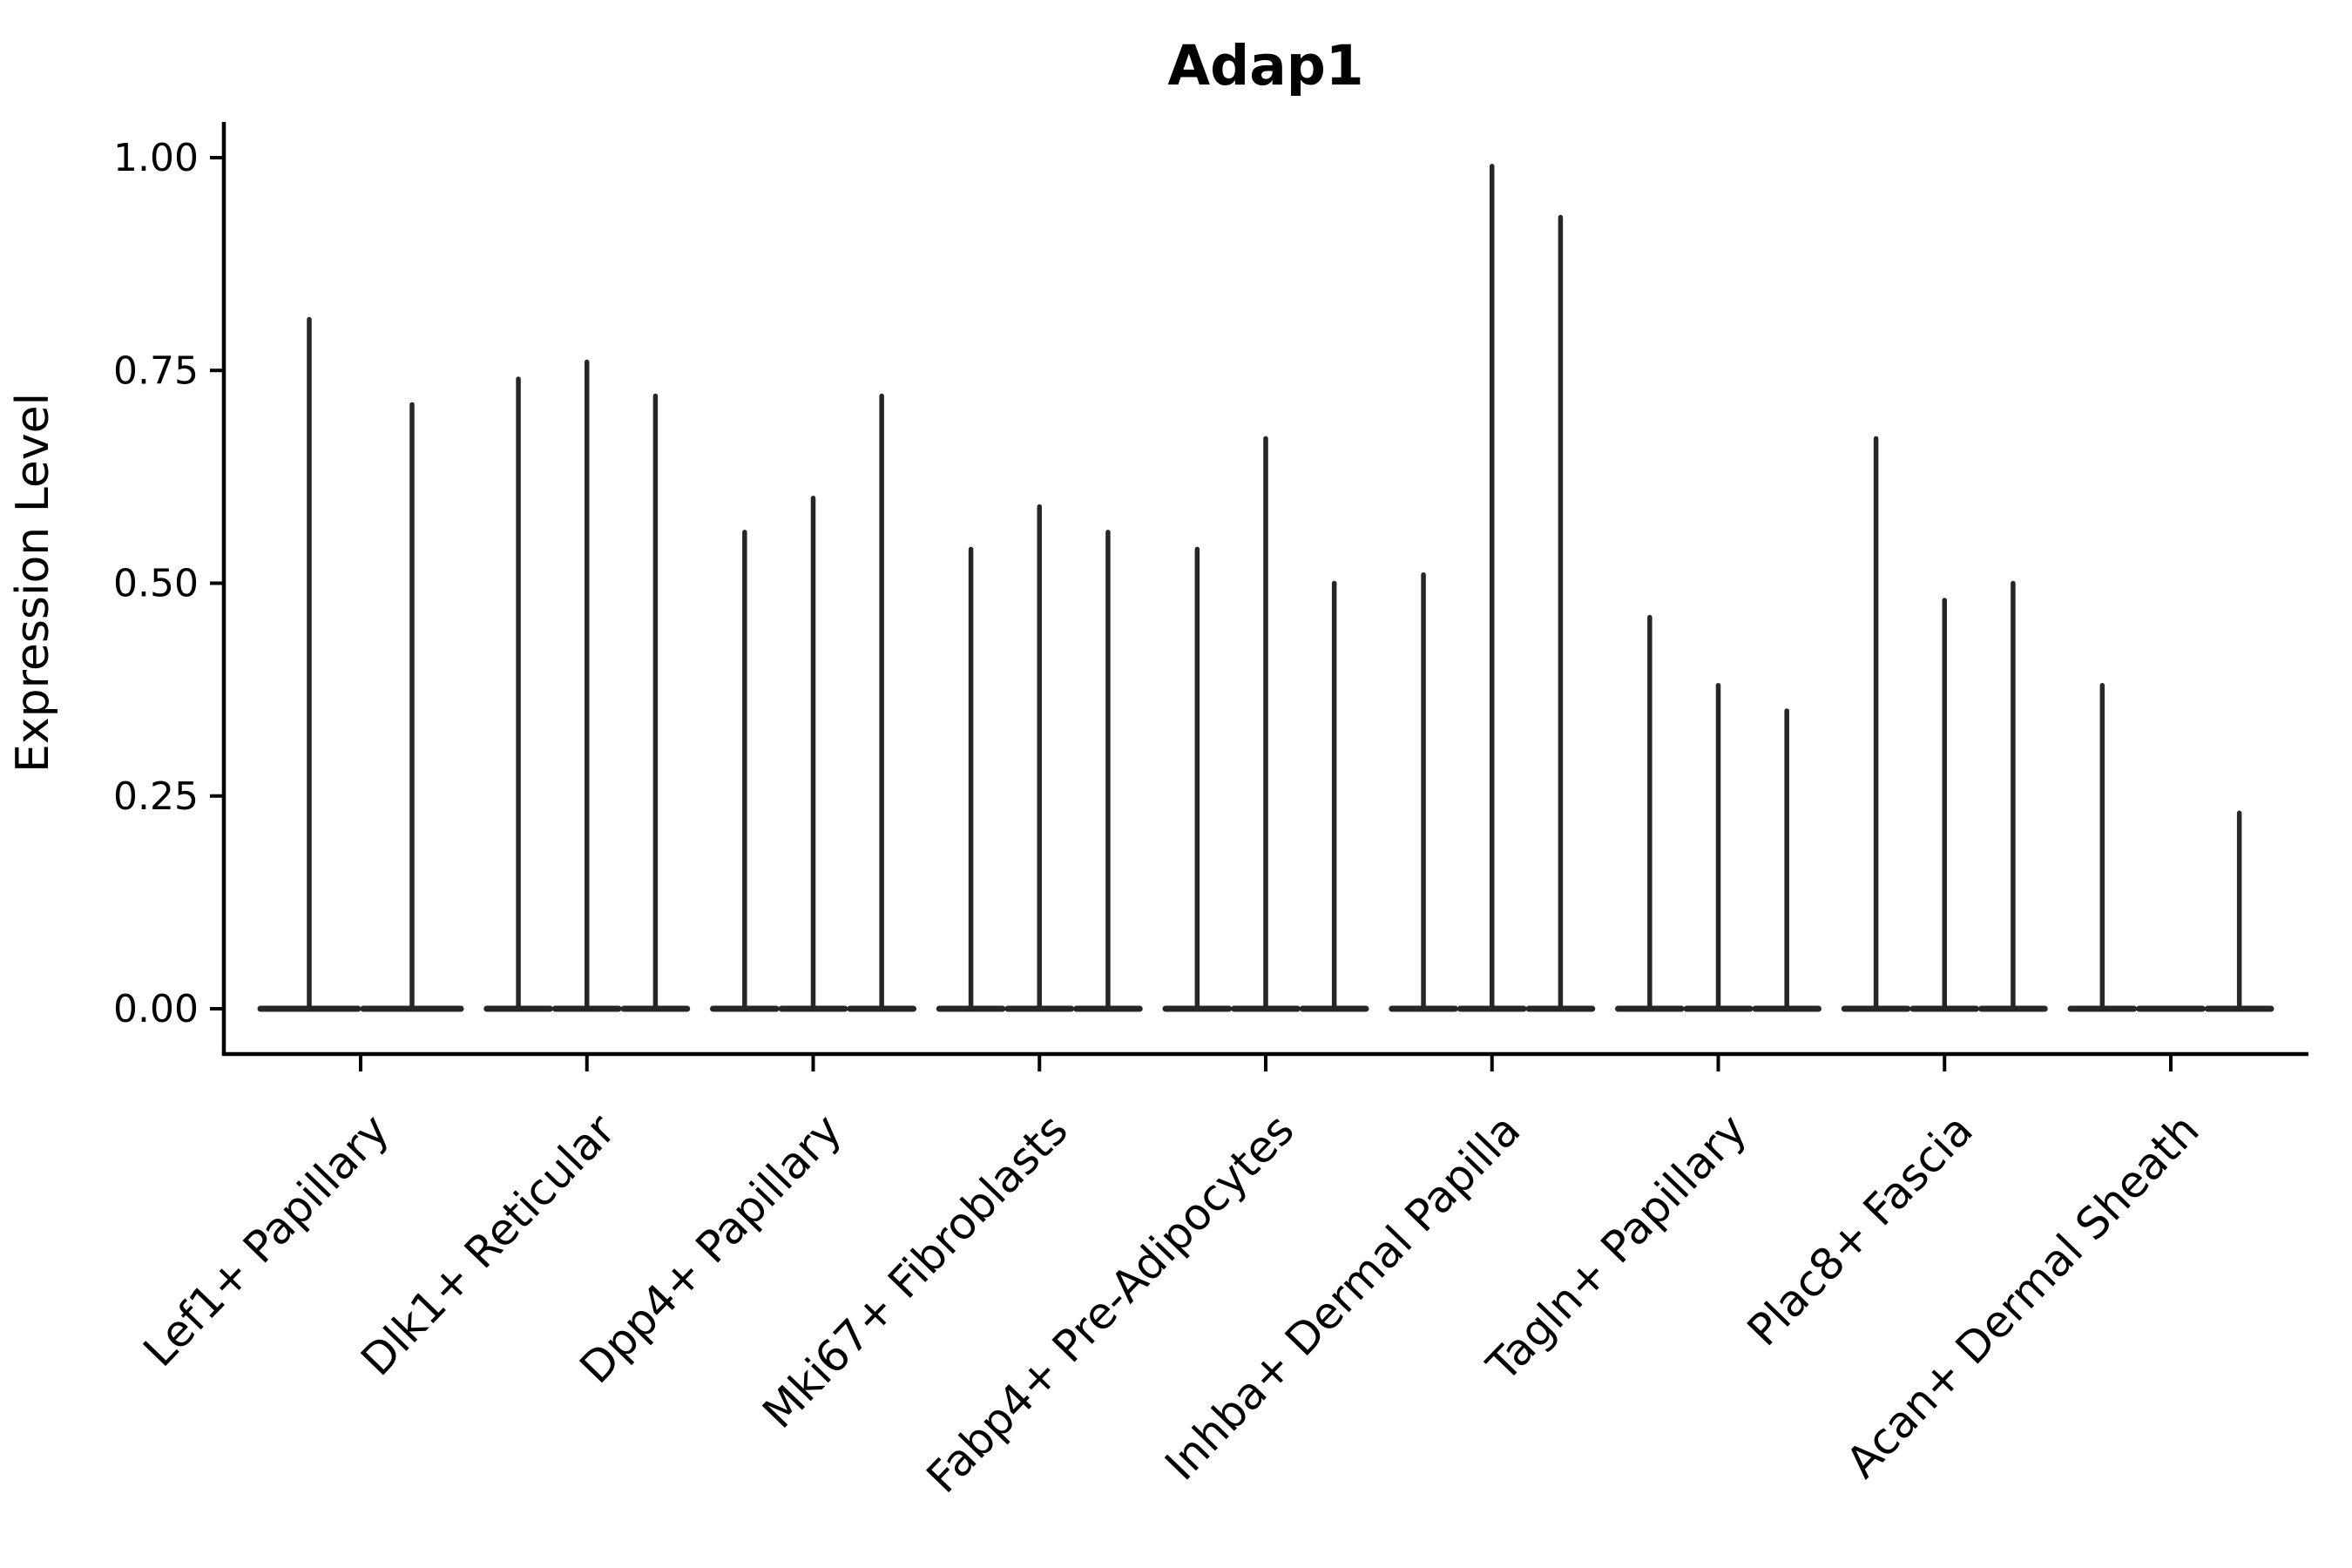 This screenshot has height=1568, width=2352. I want to click on plot-title: Adap1, so click(1265, 66).